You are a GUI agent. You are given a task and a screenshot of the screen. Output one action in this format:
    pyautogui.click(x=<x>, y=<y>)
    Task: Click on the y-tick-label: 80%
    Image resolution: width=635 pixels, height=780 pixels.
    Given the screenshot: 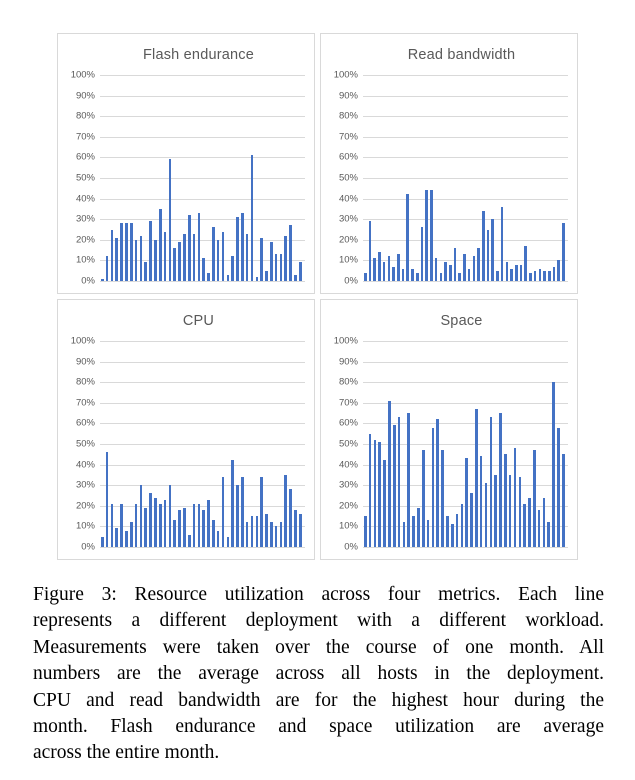 What is the action you would take?
    pyautogui.click(x=348, y=116)
    